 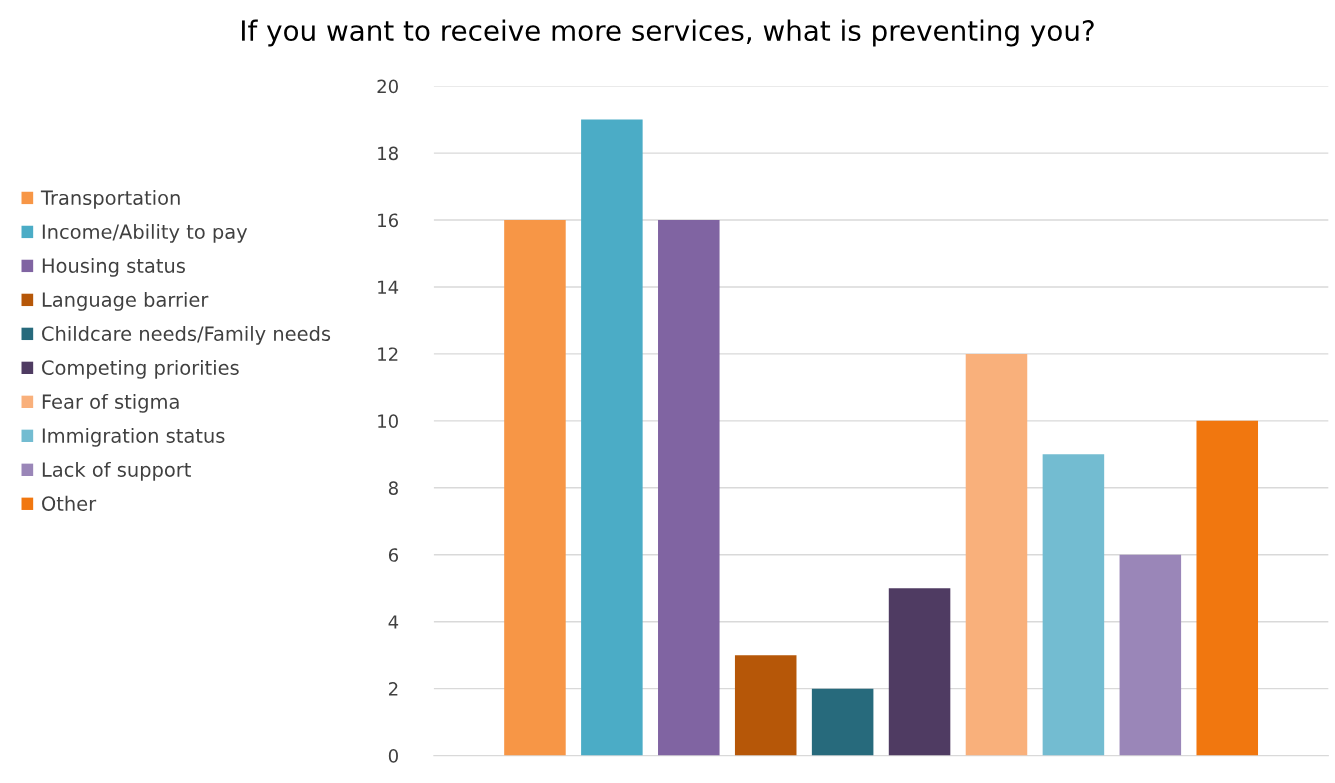 What do you see at coordinates (145, 233) in the screenshot?
I see `legend-label: Income/Ability to pay` at bounding box center [145, 233].